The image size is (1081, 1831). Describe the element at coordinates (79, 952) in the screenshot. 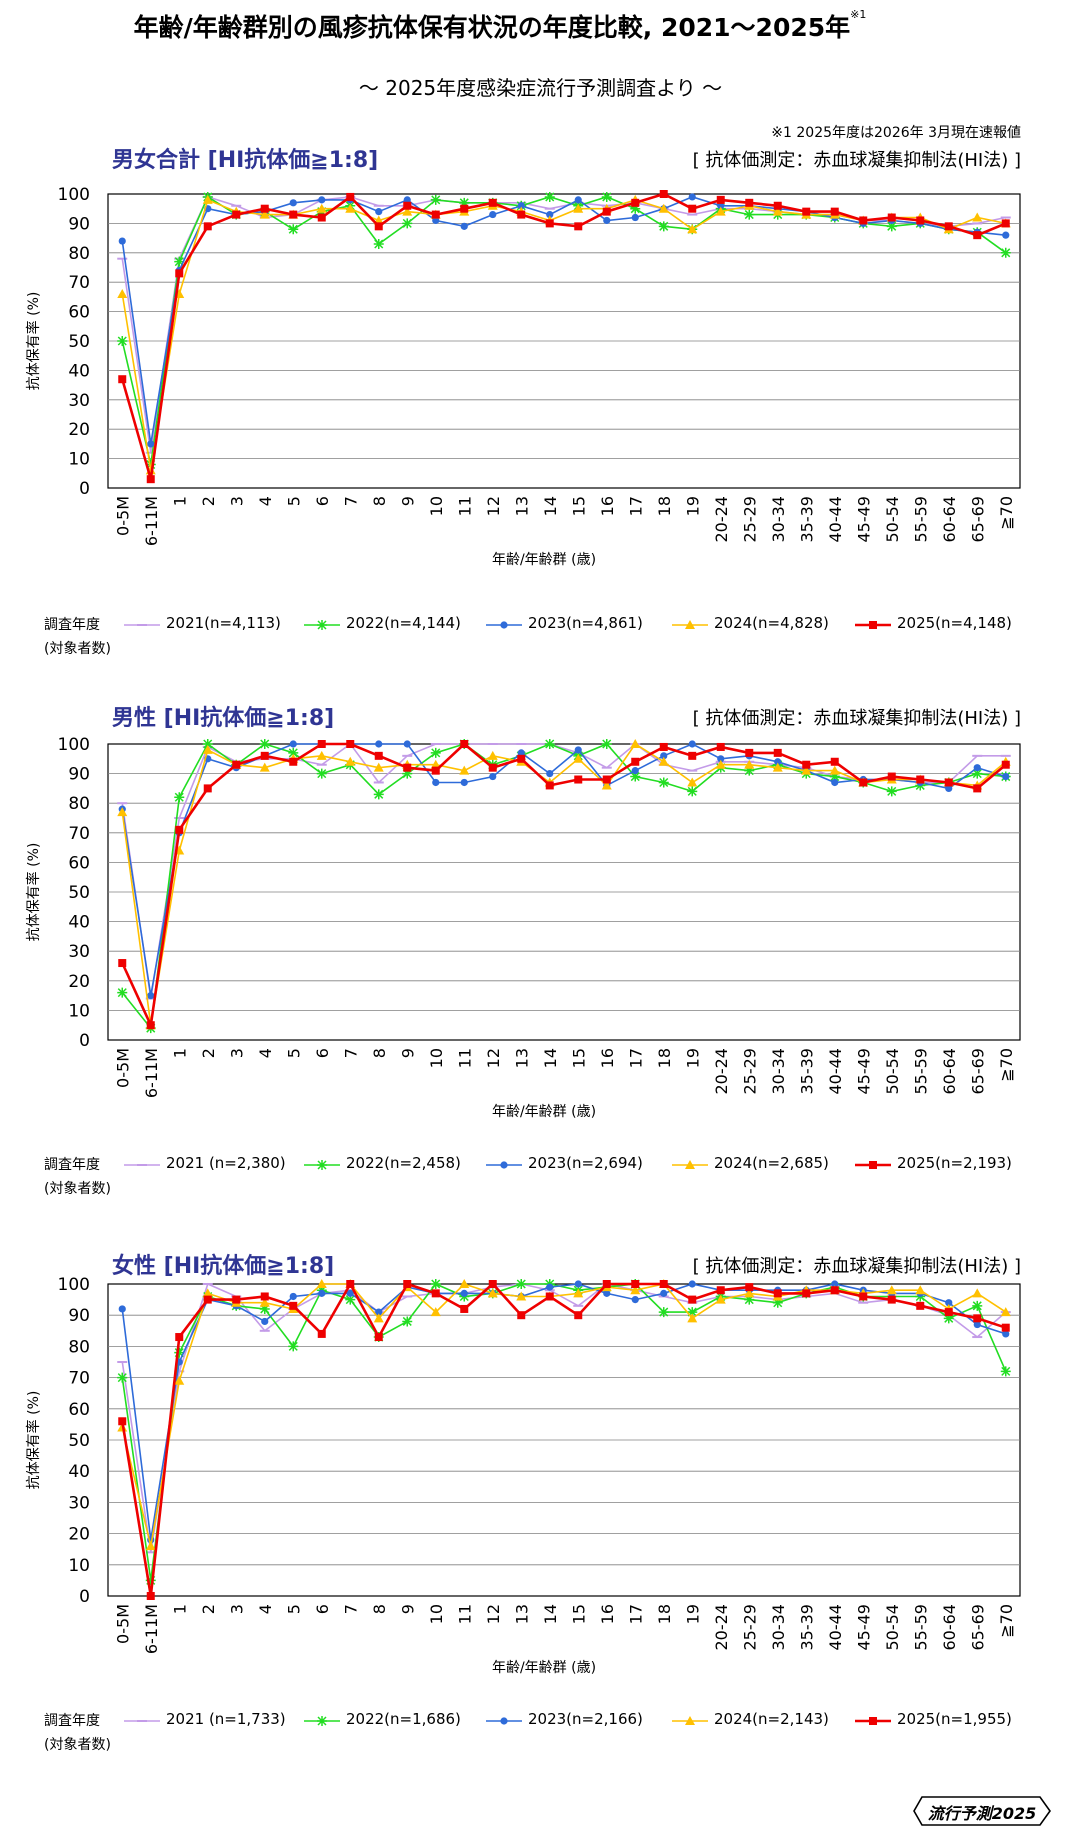

I see `y-tick-label: 30` at that location.